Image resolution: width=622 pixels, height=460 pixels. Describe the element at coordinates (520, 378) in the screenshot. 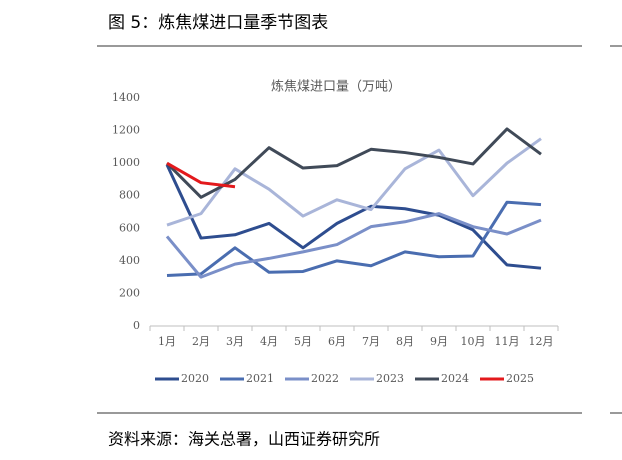

I see `legend-label: 2025` at that location.